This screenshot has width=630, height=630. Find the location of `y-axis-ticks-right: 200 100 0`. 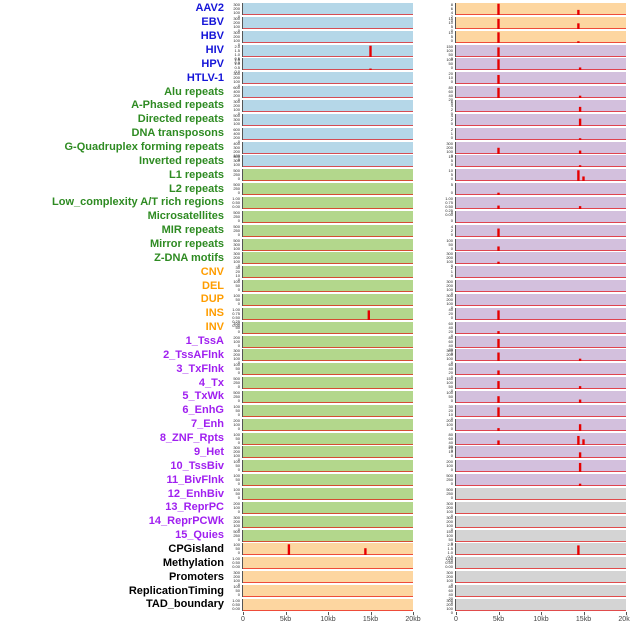

y-axis-ticks-right: 200 100 0 is located at coordinates (434, 466).